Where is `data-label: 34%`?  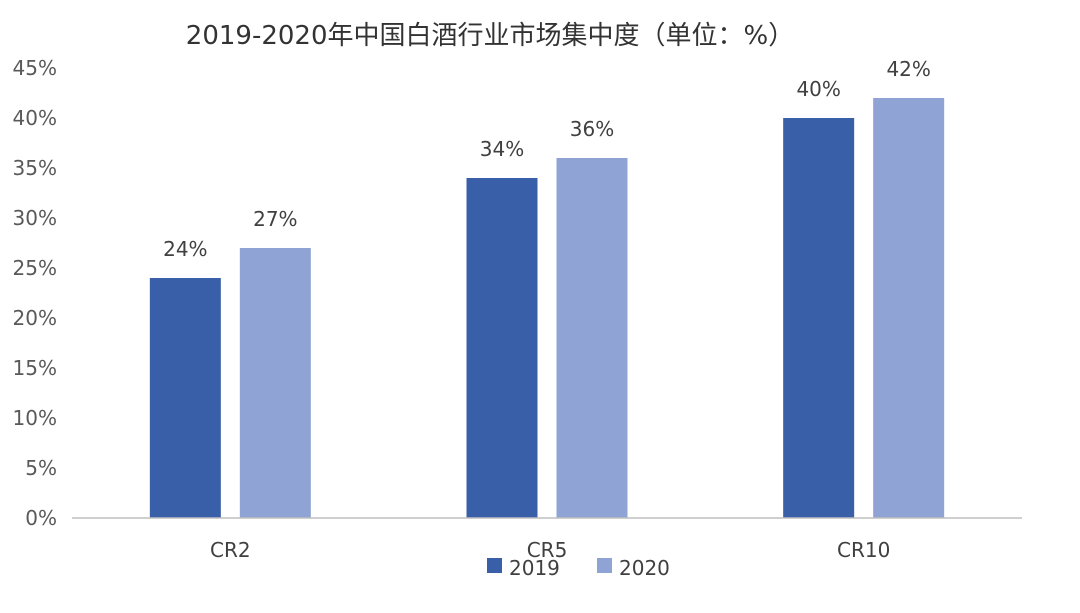 data-label: 34% is located at coordinates (502, 149).